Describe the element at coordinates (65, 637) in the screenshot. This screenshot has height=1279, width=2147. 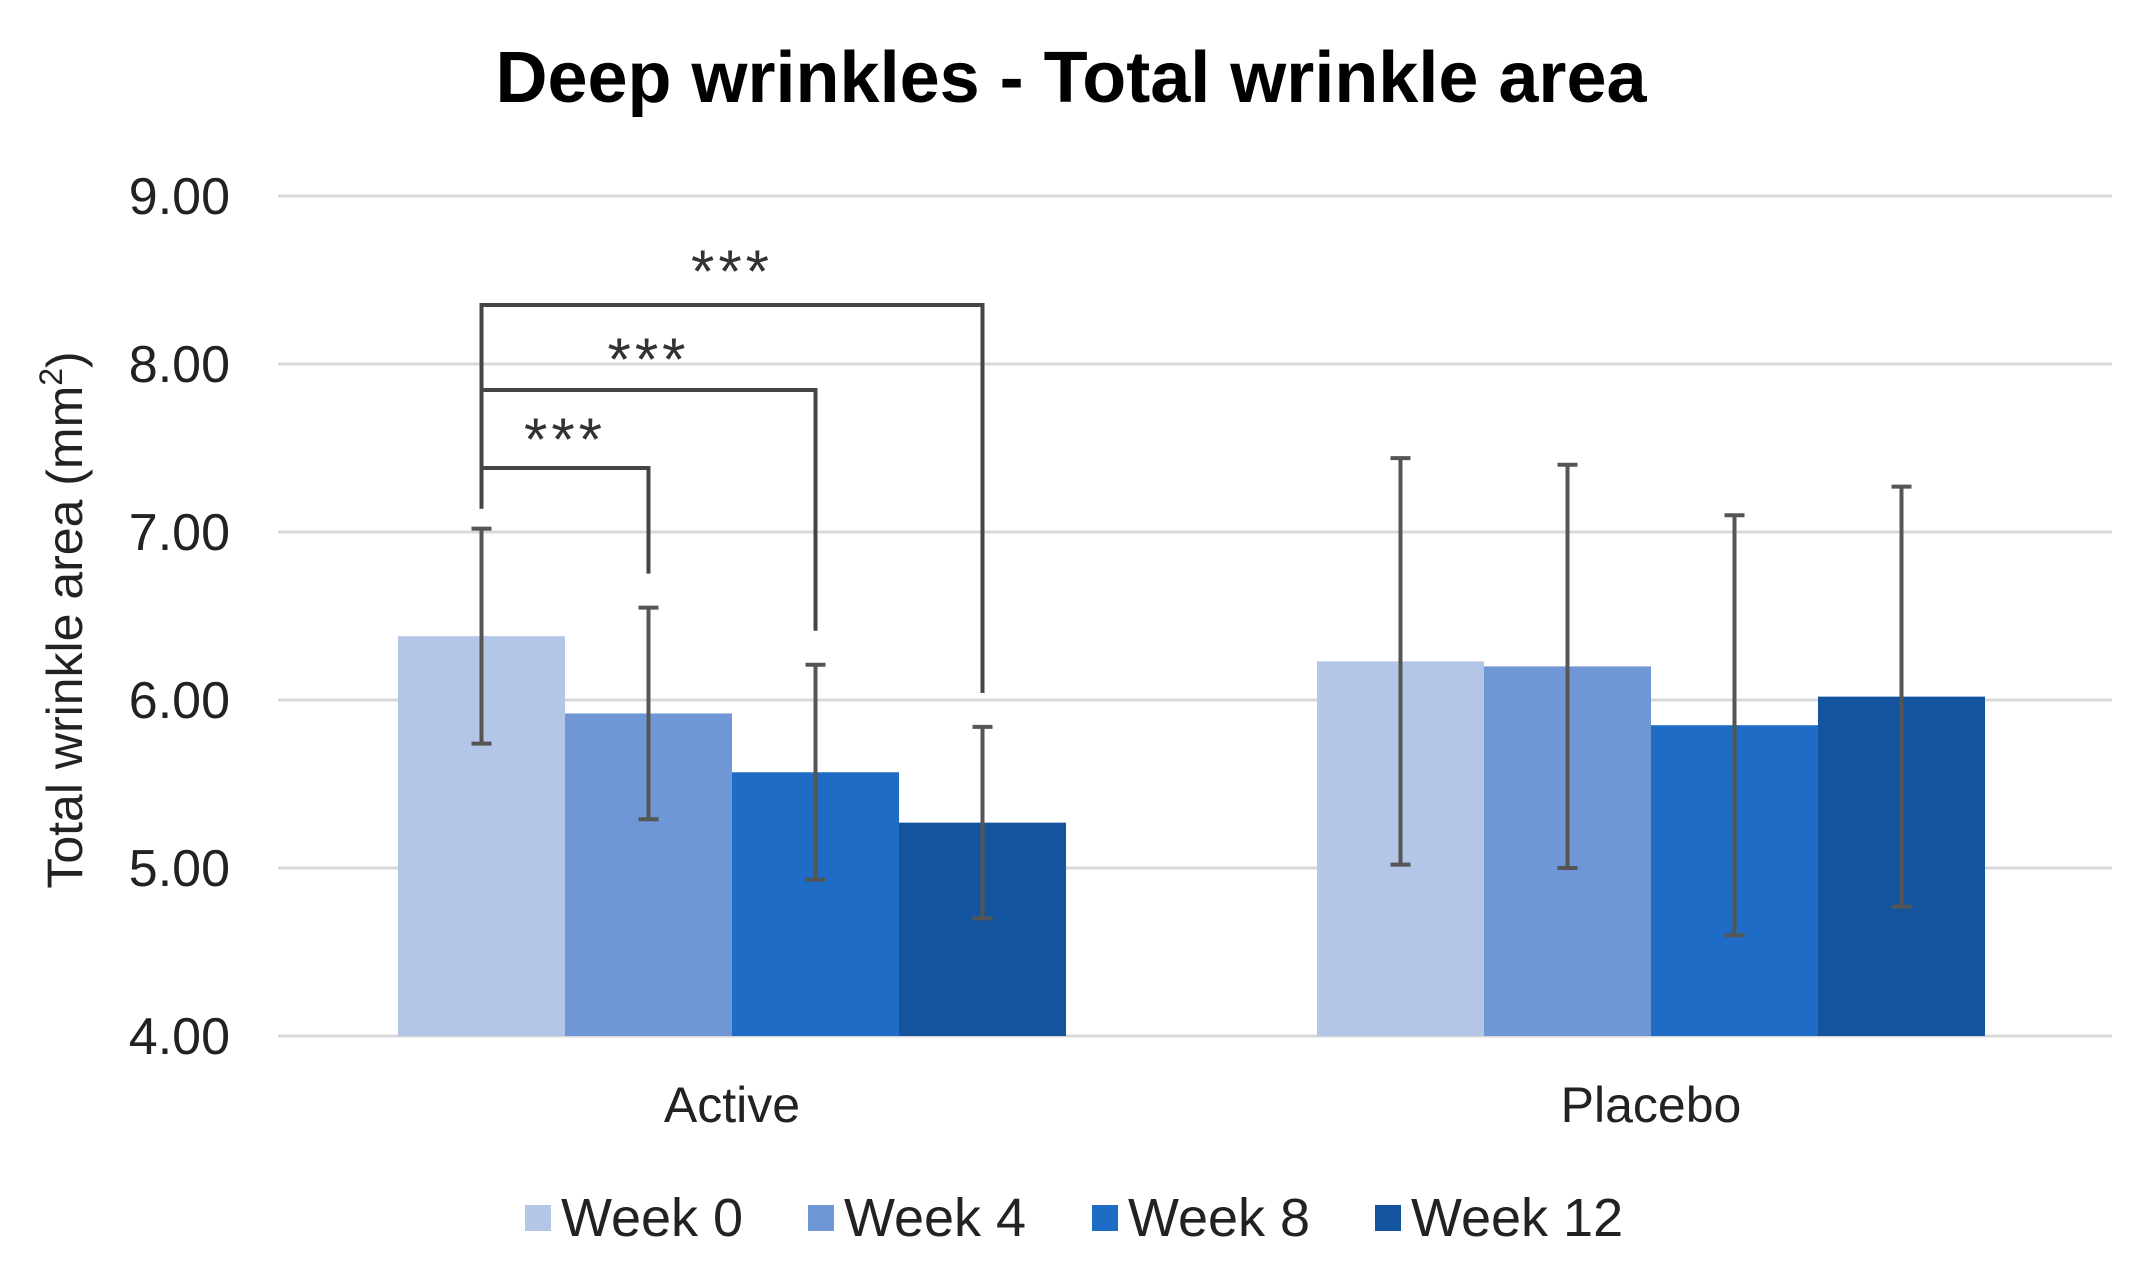
I see `y-axis-label-main: Total wrinkle area (mm` at that location.